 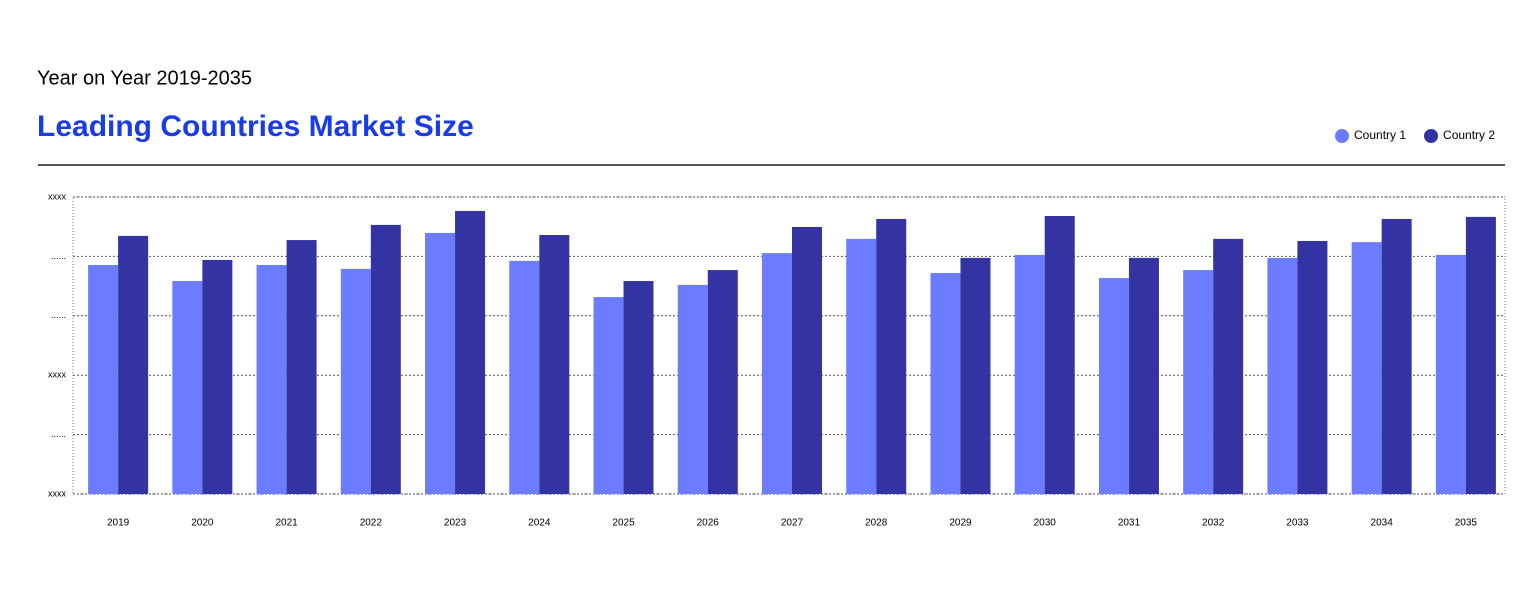 What do you see at coordinates (1469, 135) in the screenshot?
I see `legend-label: Country 2` at bounding box center [1469, 135].